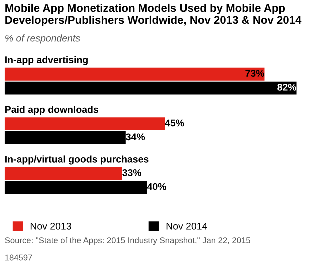 Image resolution: width=325 pixels, height=265 pixels. What do you see at coordinates (154, 15) in the screenshot?
I see `chart-title: Mobile App Monetization Models Used by Mobile App Developers/Publishers Worldwide, Nov 2013 & Nov 2014` at bounding box center [154, 15].